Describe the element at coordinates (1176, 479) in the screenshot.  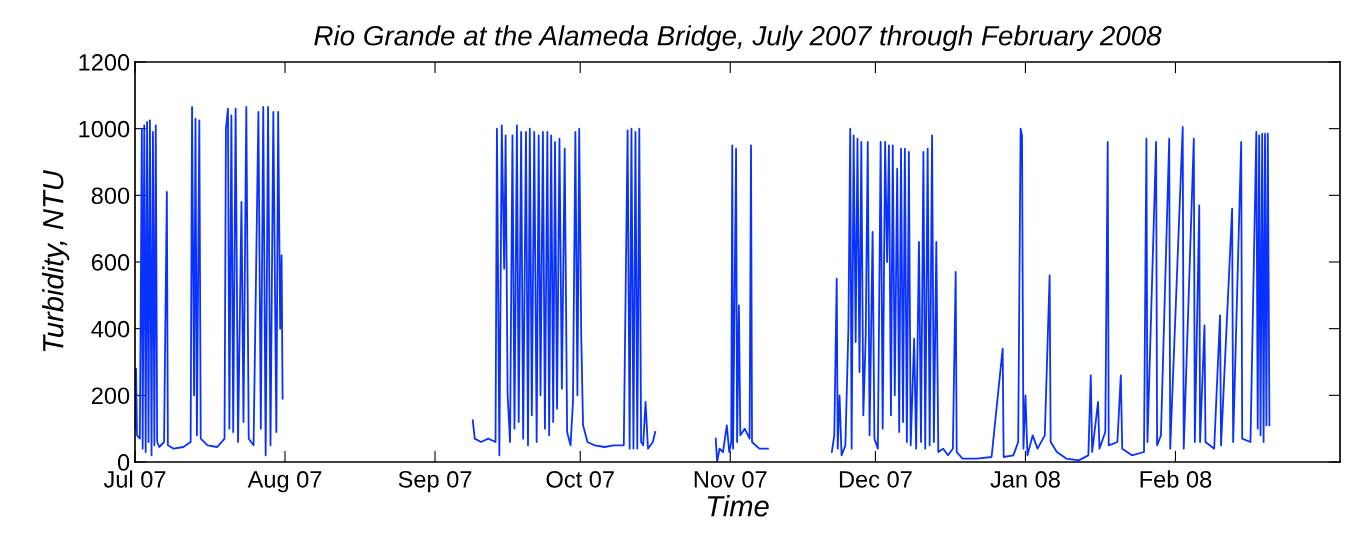
I see `x-tick-label: Feb 08` at that location.